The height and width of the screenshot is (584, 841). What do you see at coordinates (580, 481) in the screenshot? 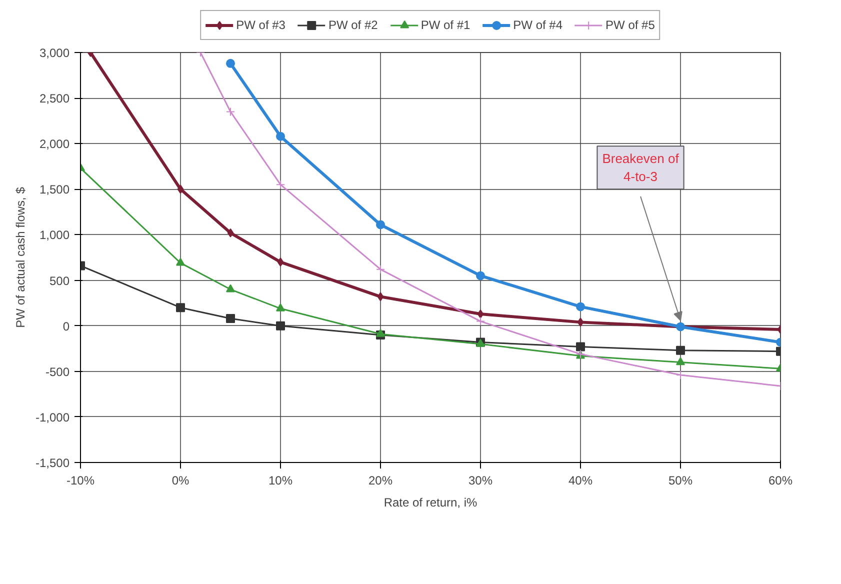
I see `x-tick-label: 40%` at bounding box center [580, 481].